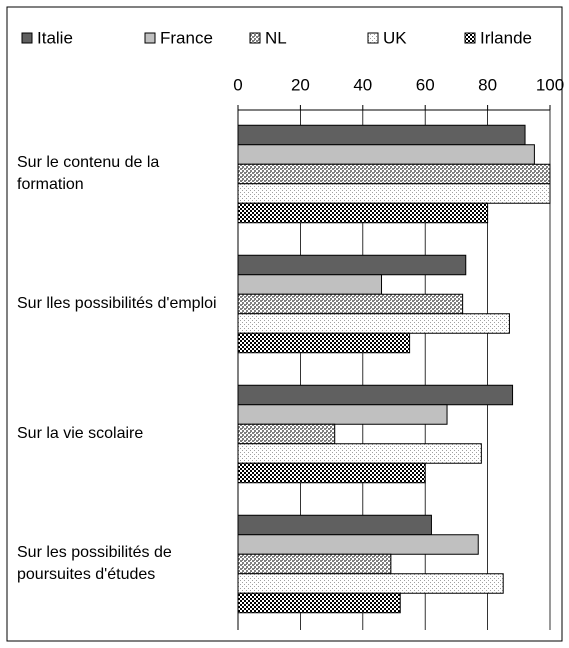  What do you see at coordinates (300, 84) in the screenshot?
I see `x-tick-label: 20` at bounding box center [300, 84].